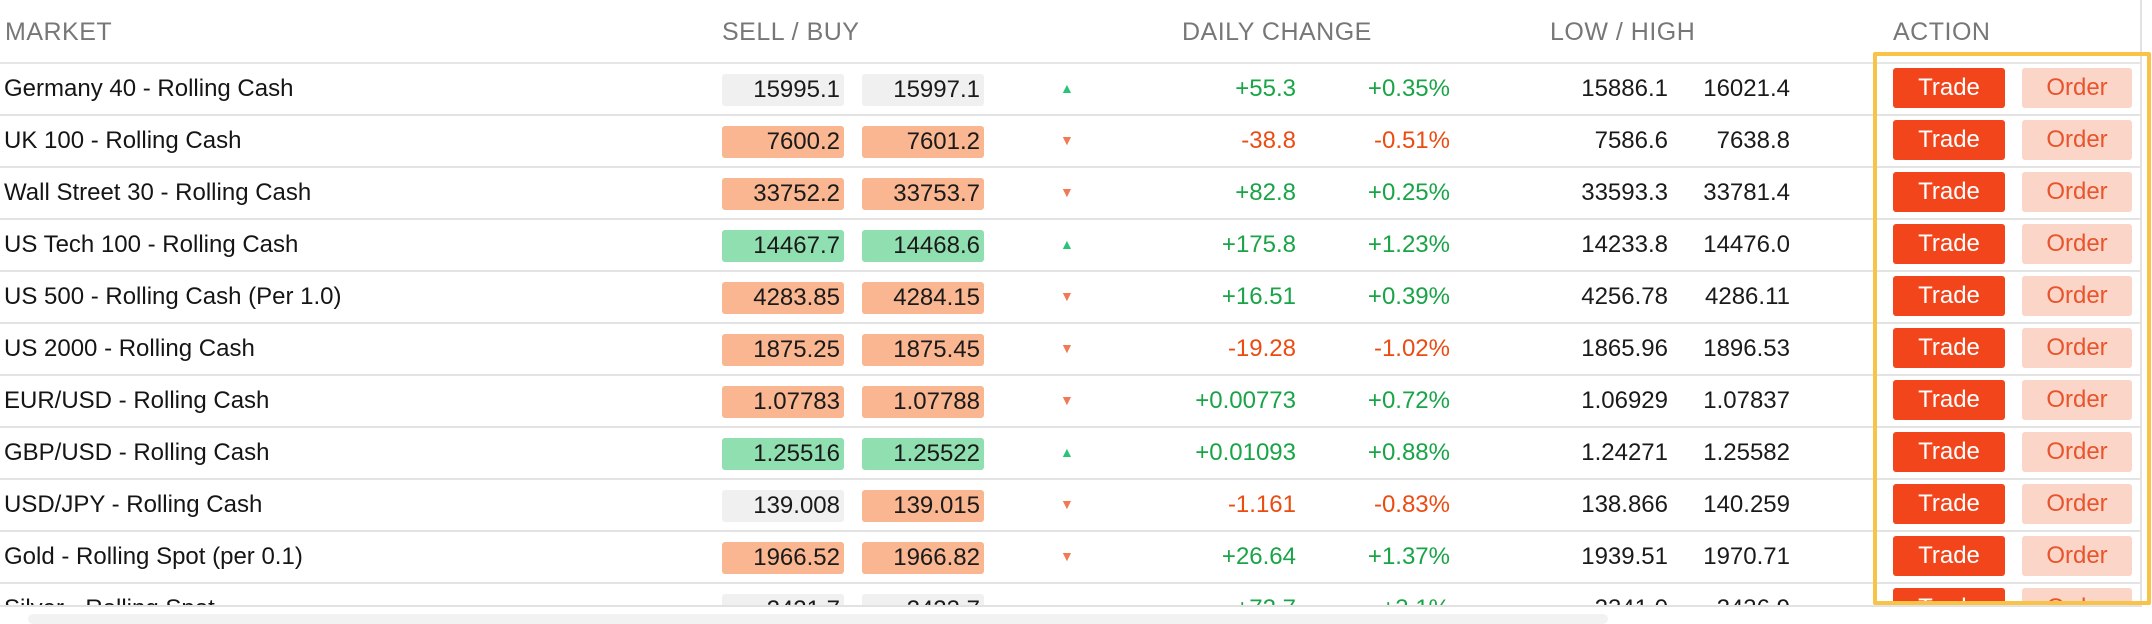 Image resolution: width=2152 pixels, height=624 pixels. I want to click on low-value: 14233.8, so click(1624, 244).